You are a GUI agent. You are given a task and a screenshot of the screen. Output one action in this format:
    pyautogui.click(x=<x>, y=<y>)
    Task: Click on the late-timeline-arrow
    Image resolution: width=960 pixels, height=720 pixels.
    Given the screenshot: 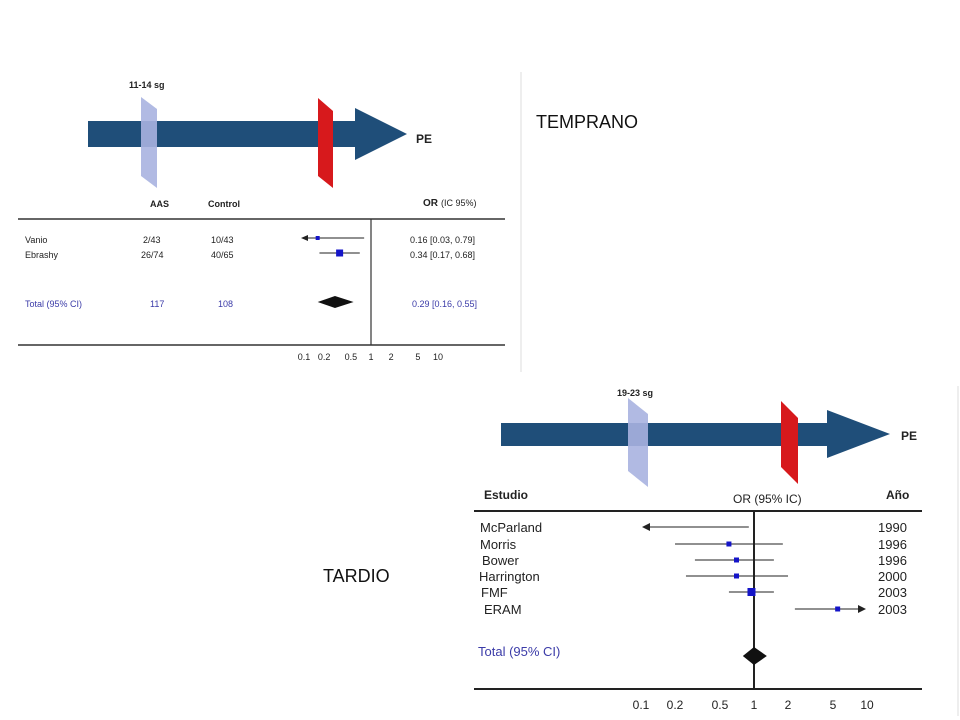 What is the action you would take?
    pyautogui.click(x=695, y=434)
    